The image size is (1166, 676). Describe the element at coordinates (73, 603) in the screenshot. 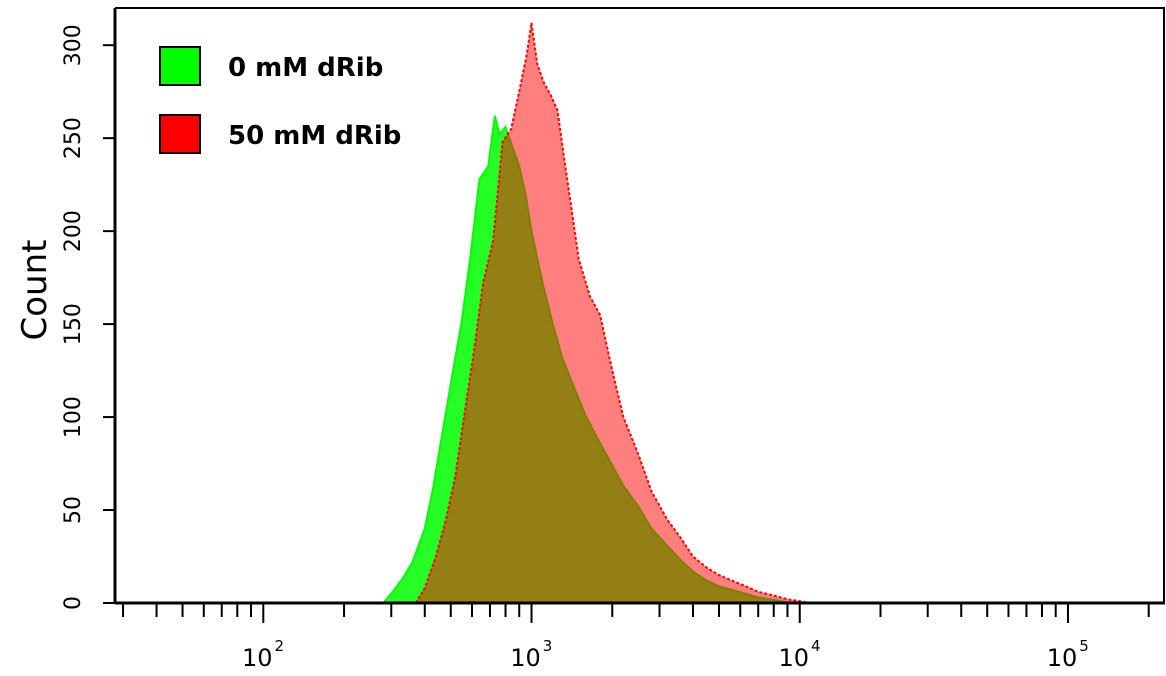

I see `y-tick-label: 0` at that location.